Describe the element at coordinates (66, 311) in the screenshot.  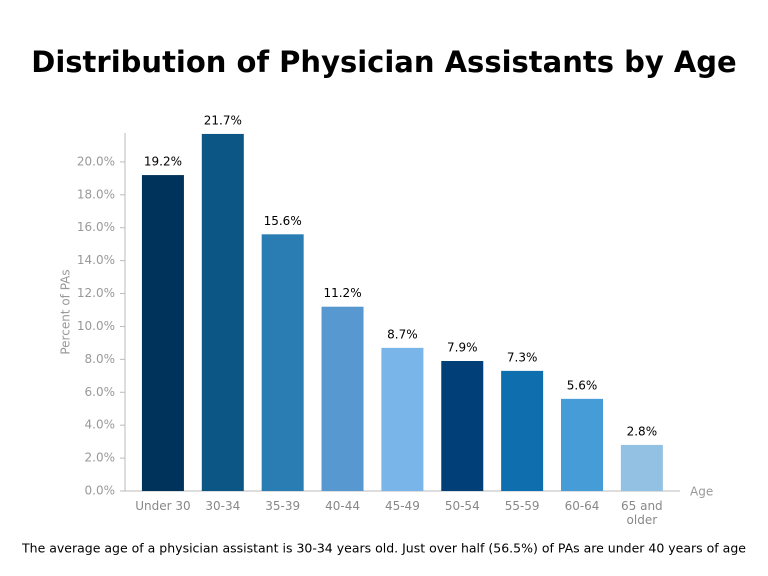
I see `y-axis-title: Percent of PAs` at that location.